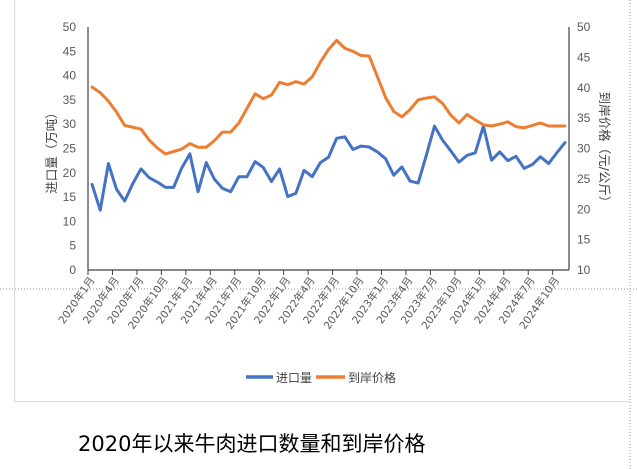 Image resolution: width=637 pixels, height=469 pixels. What do you see at coordinates (70, 100) in the screenshot?
I see `left-tick-label: 35` at bounding box center [70, 100].